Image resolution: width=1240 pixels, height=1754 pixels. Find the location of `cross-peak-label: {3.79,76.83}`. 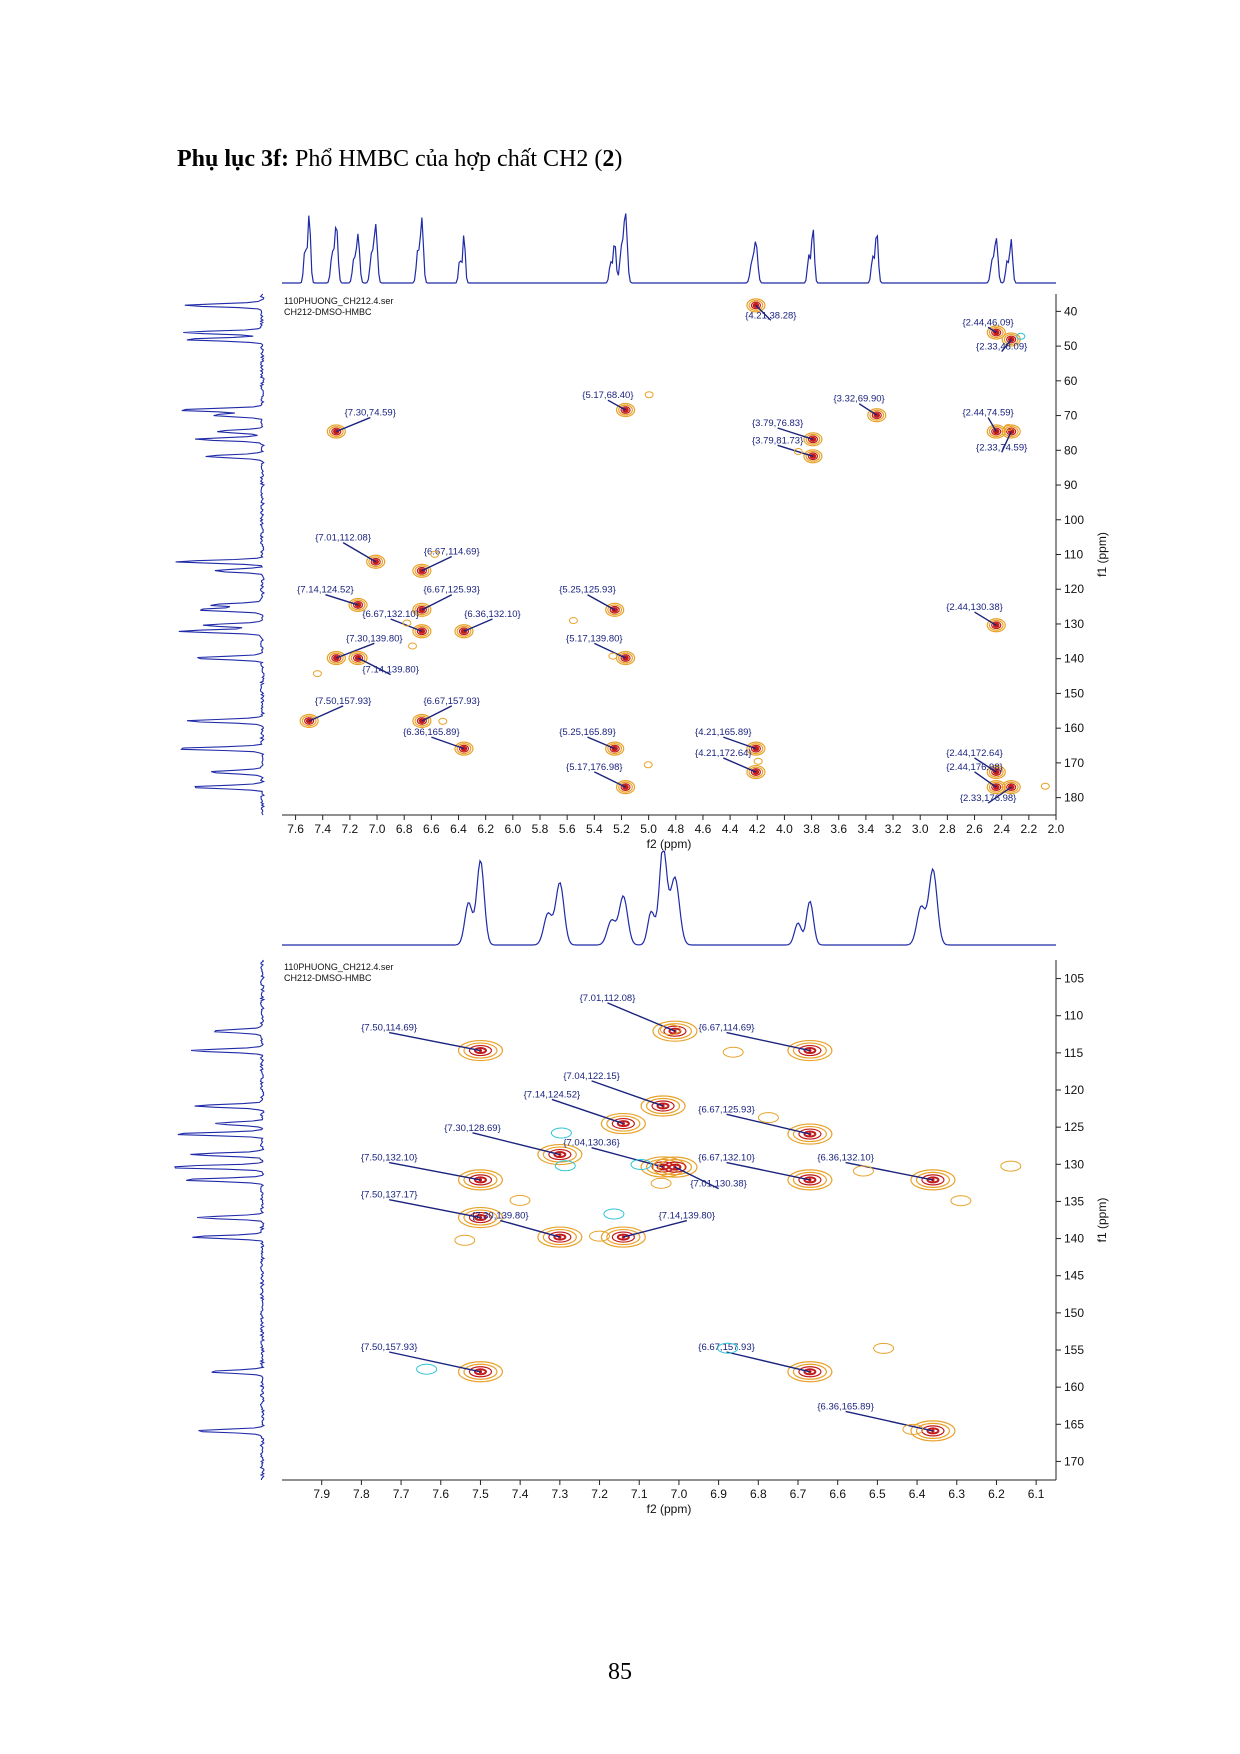

cross-peak-label: {3.79,76.83} is located at coordinates (777, 423).